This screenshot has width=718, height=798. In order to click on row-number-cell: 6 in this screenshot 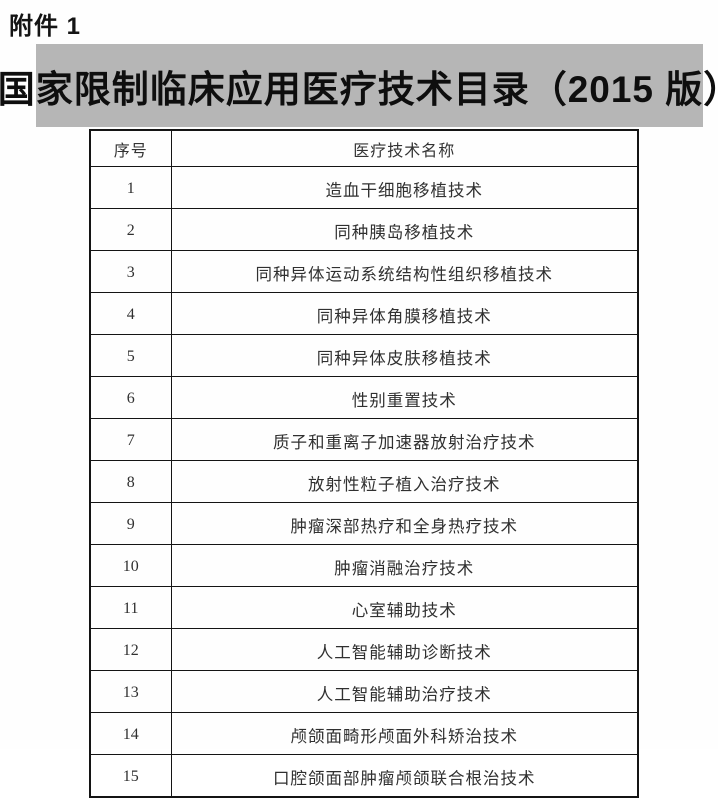, I will do `click(130, 397)`.